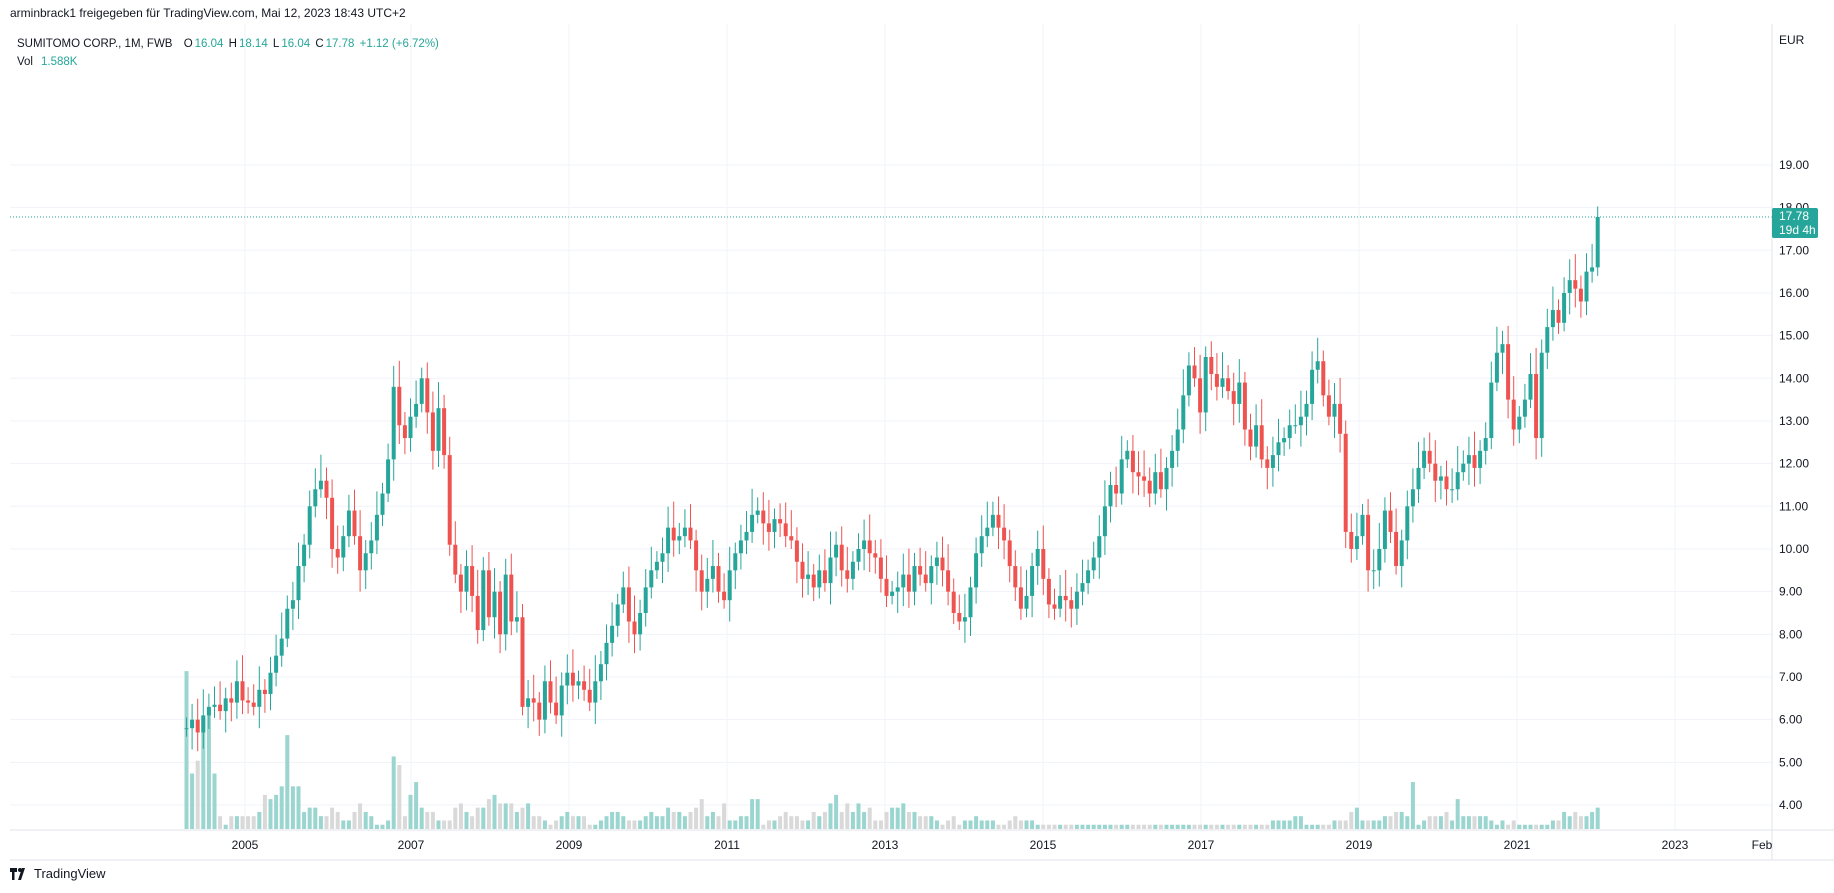  I want to click on price-tick-label: 8.00, so click(1791, 634).